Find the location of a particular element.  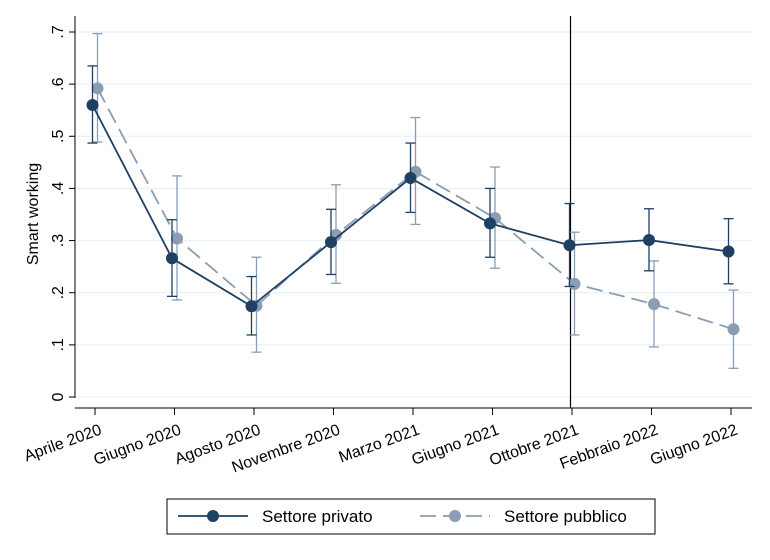

legend-box is located at coordinates (411, 516).